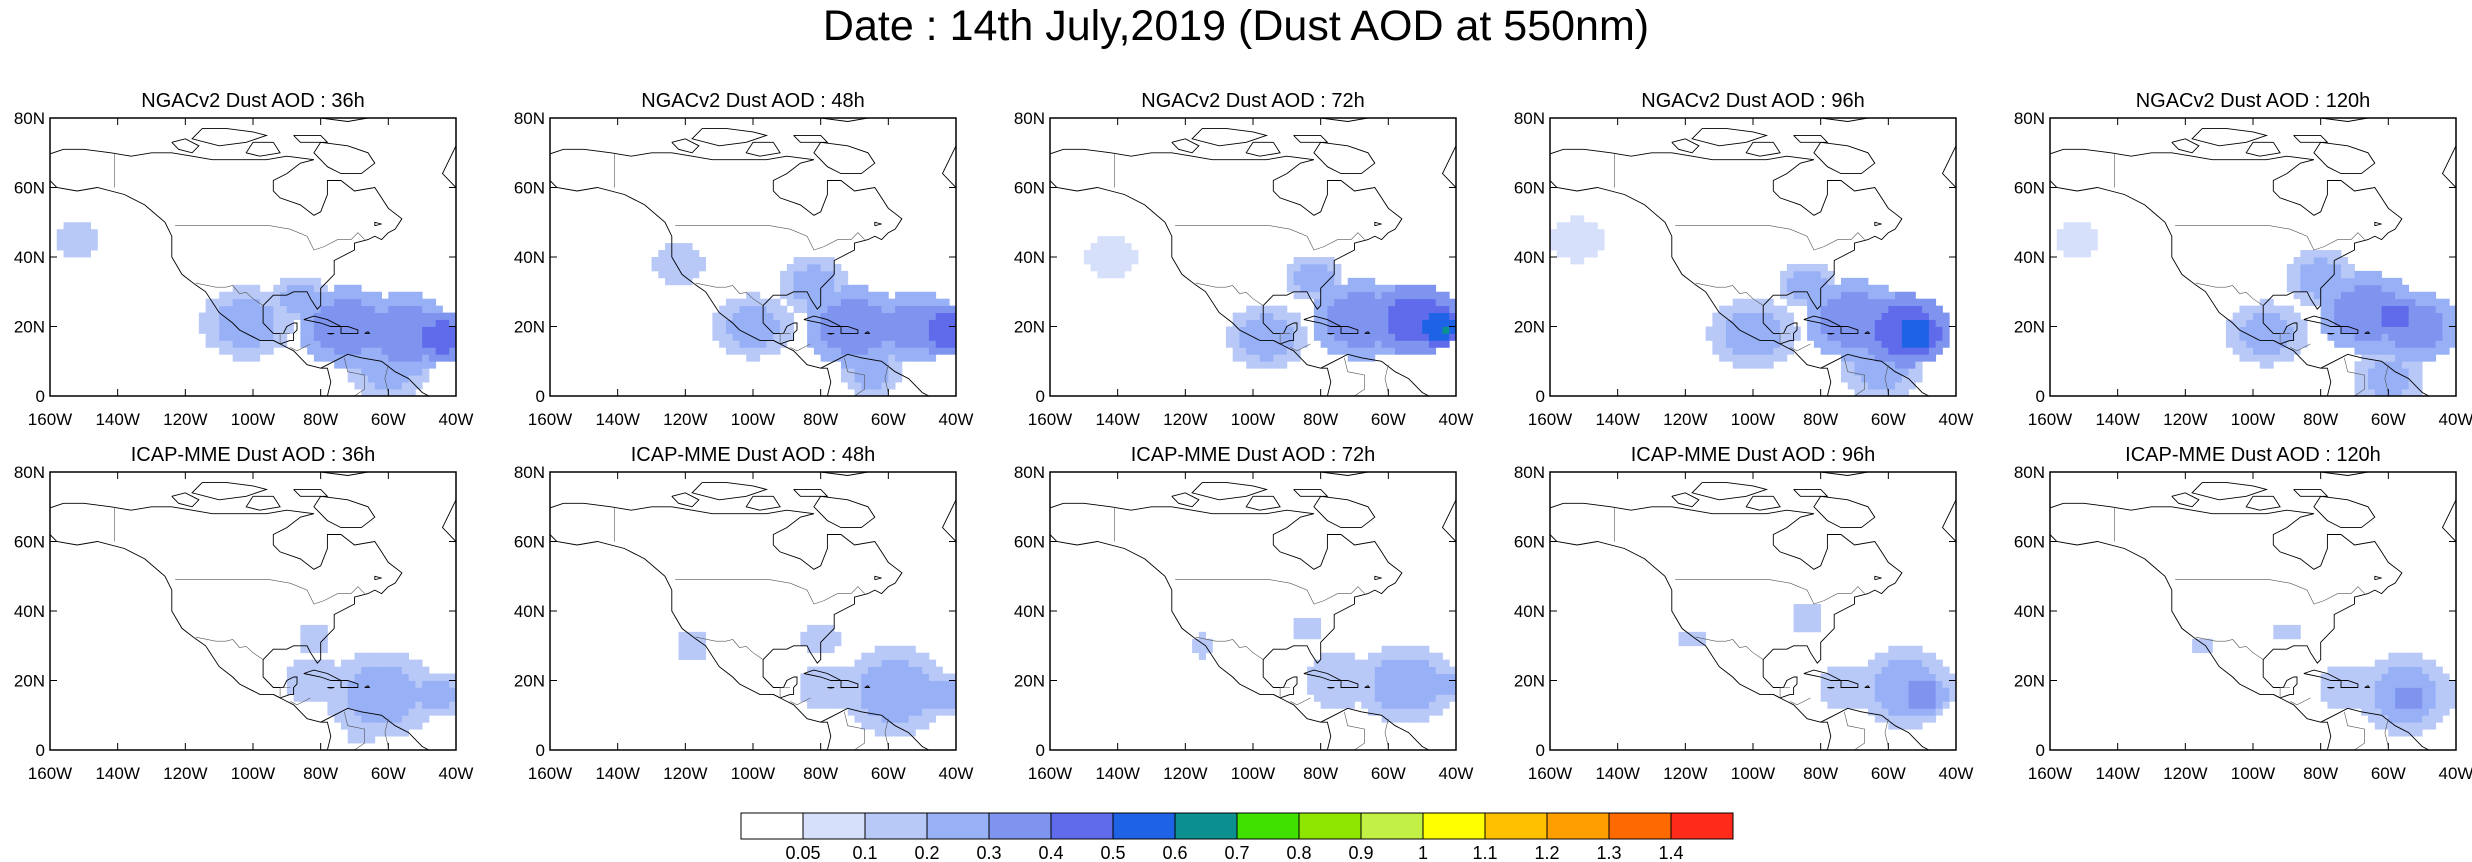 The height and width of the screenshot is (862, 2472). I want to click on dust-field, so click(1269, 302).